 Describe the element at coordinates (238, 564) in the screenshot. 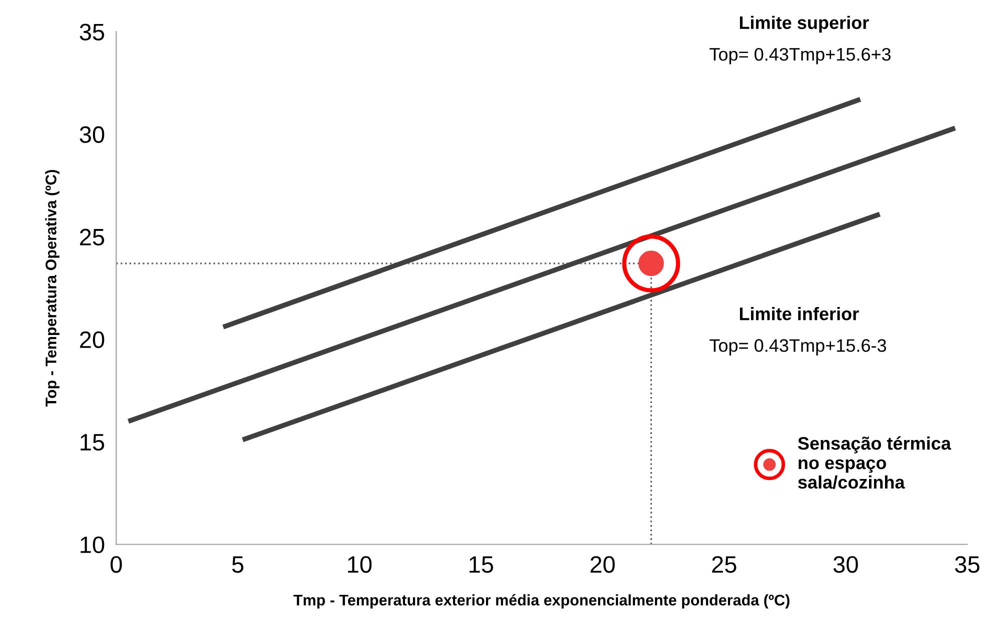

I see `x-tick-label: 5` at that location.